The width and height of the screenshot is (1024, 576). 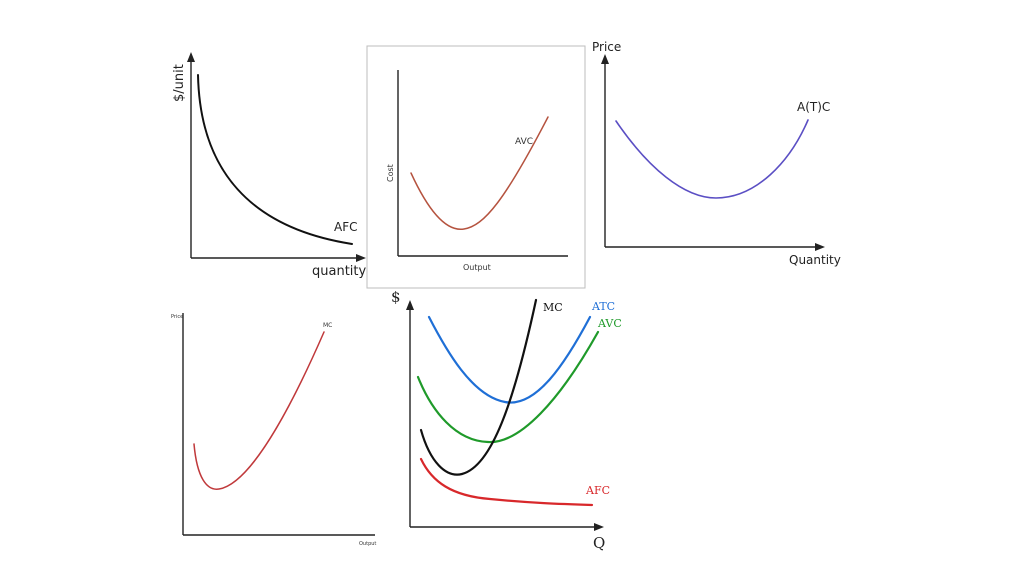 What do you see at coordinates (609, 323) in the screenshot?
I see `combined-avc-label: AVC` at bounding box center [609, 323].